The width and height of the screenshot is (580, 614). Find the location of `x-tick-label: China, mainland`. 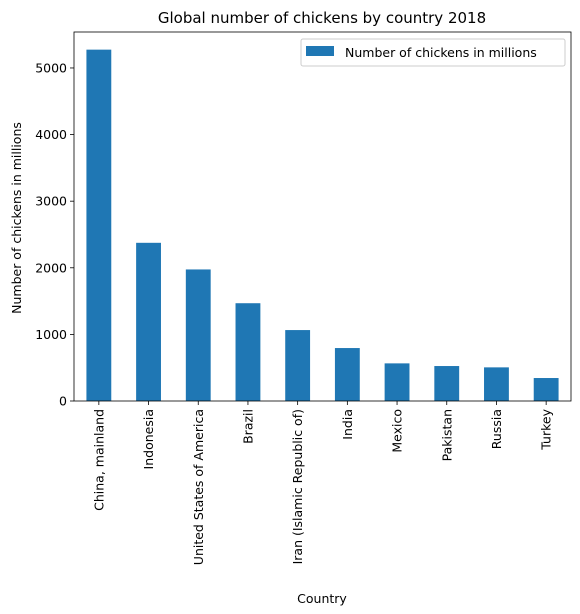

x-tick-label: China, mainland is located at coordinates (98, 460).